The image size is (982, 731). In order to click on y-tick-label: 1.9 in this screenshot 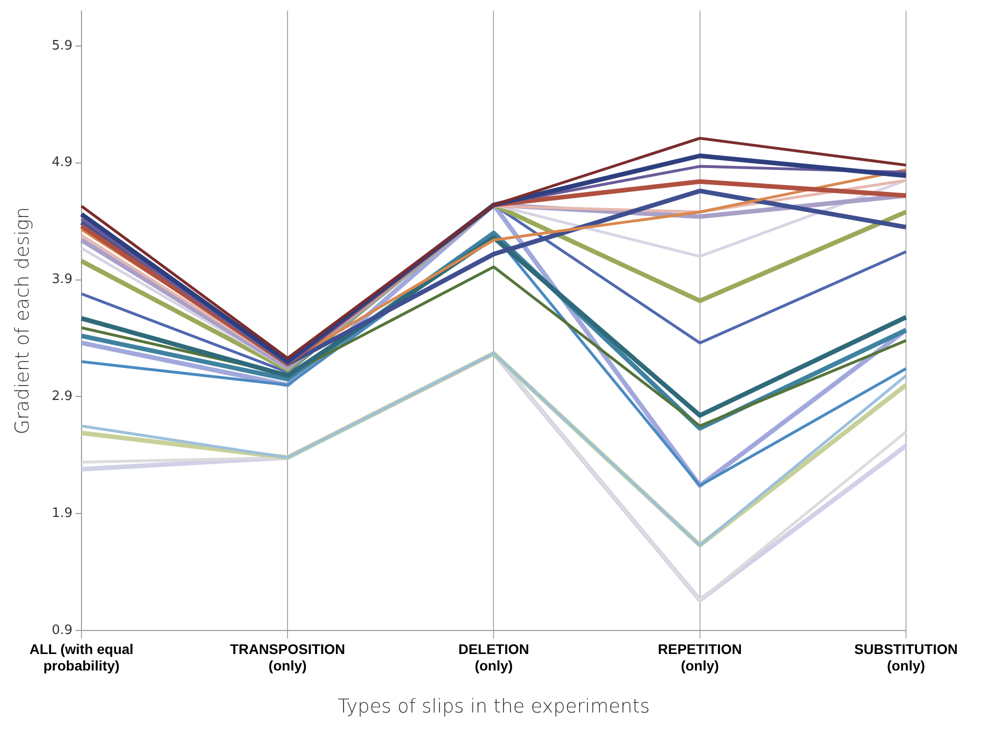, I will do `click(62, 514)`.